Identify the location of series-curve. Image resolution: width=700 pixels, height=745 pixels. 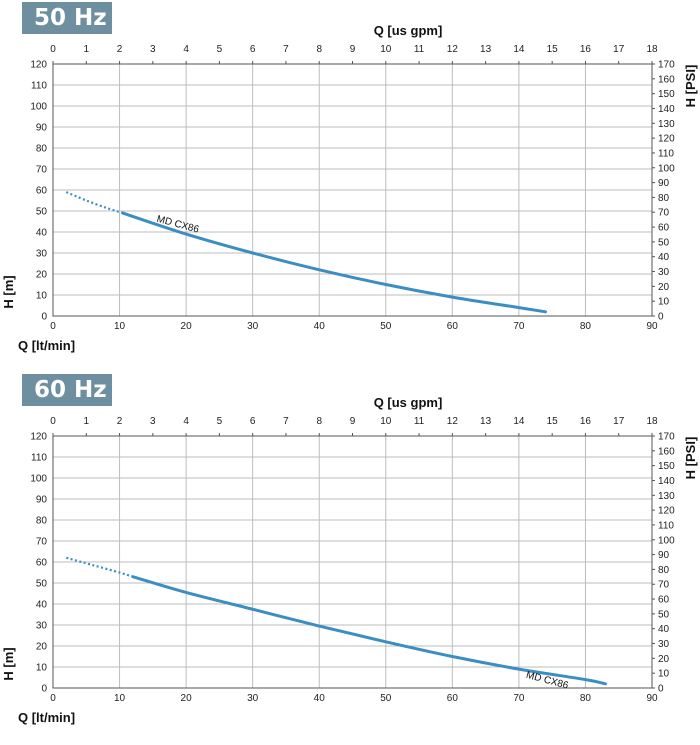
(369, 630).